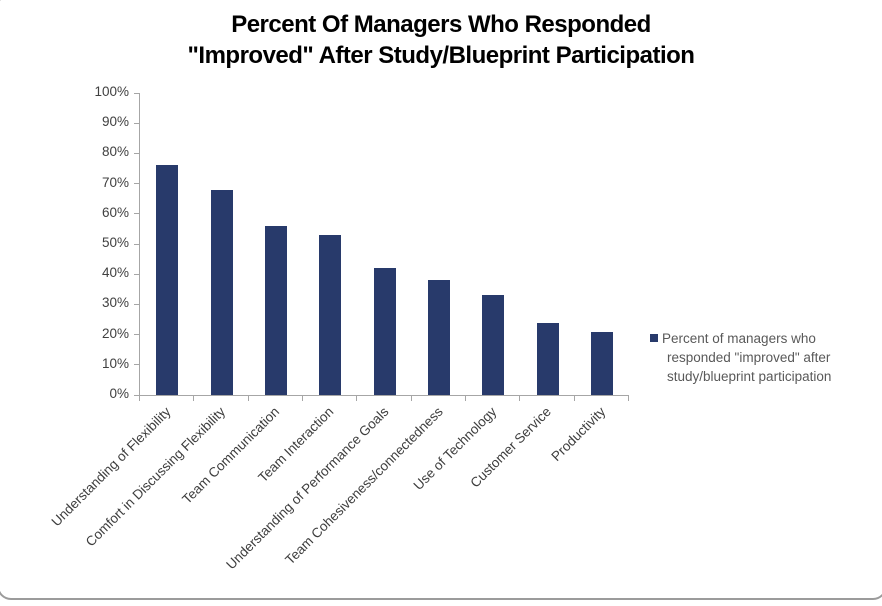 This screenshot has width=882, height=606. I want to click on y-axis-tick-label-30: 30%, so click(115, 303).